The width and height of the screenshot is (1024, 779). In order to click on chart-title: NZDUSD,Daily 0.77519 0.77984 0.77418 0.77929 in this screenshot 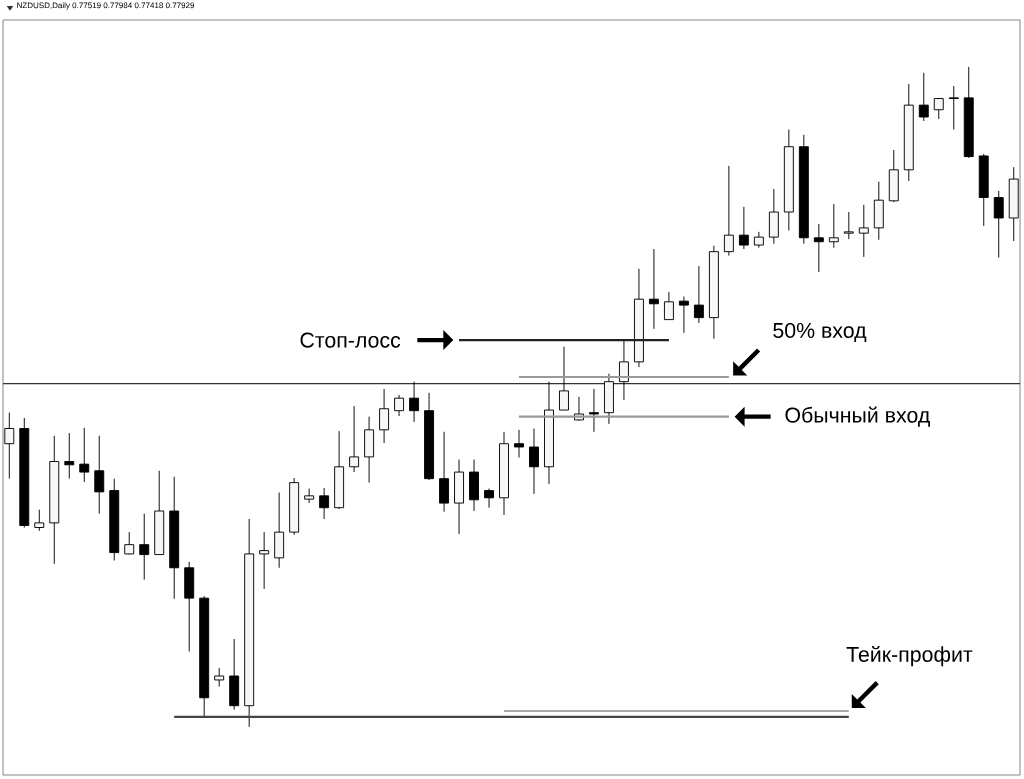, I will do `click(106, 6)`.